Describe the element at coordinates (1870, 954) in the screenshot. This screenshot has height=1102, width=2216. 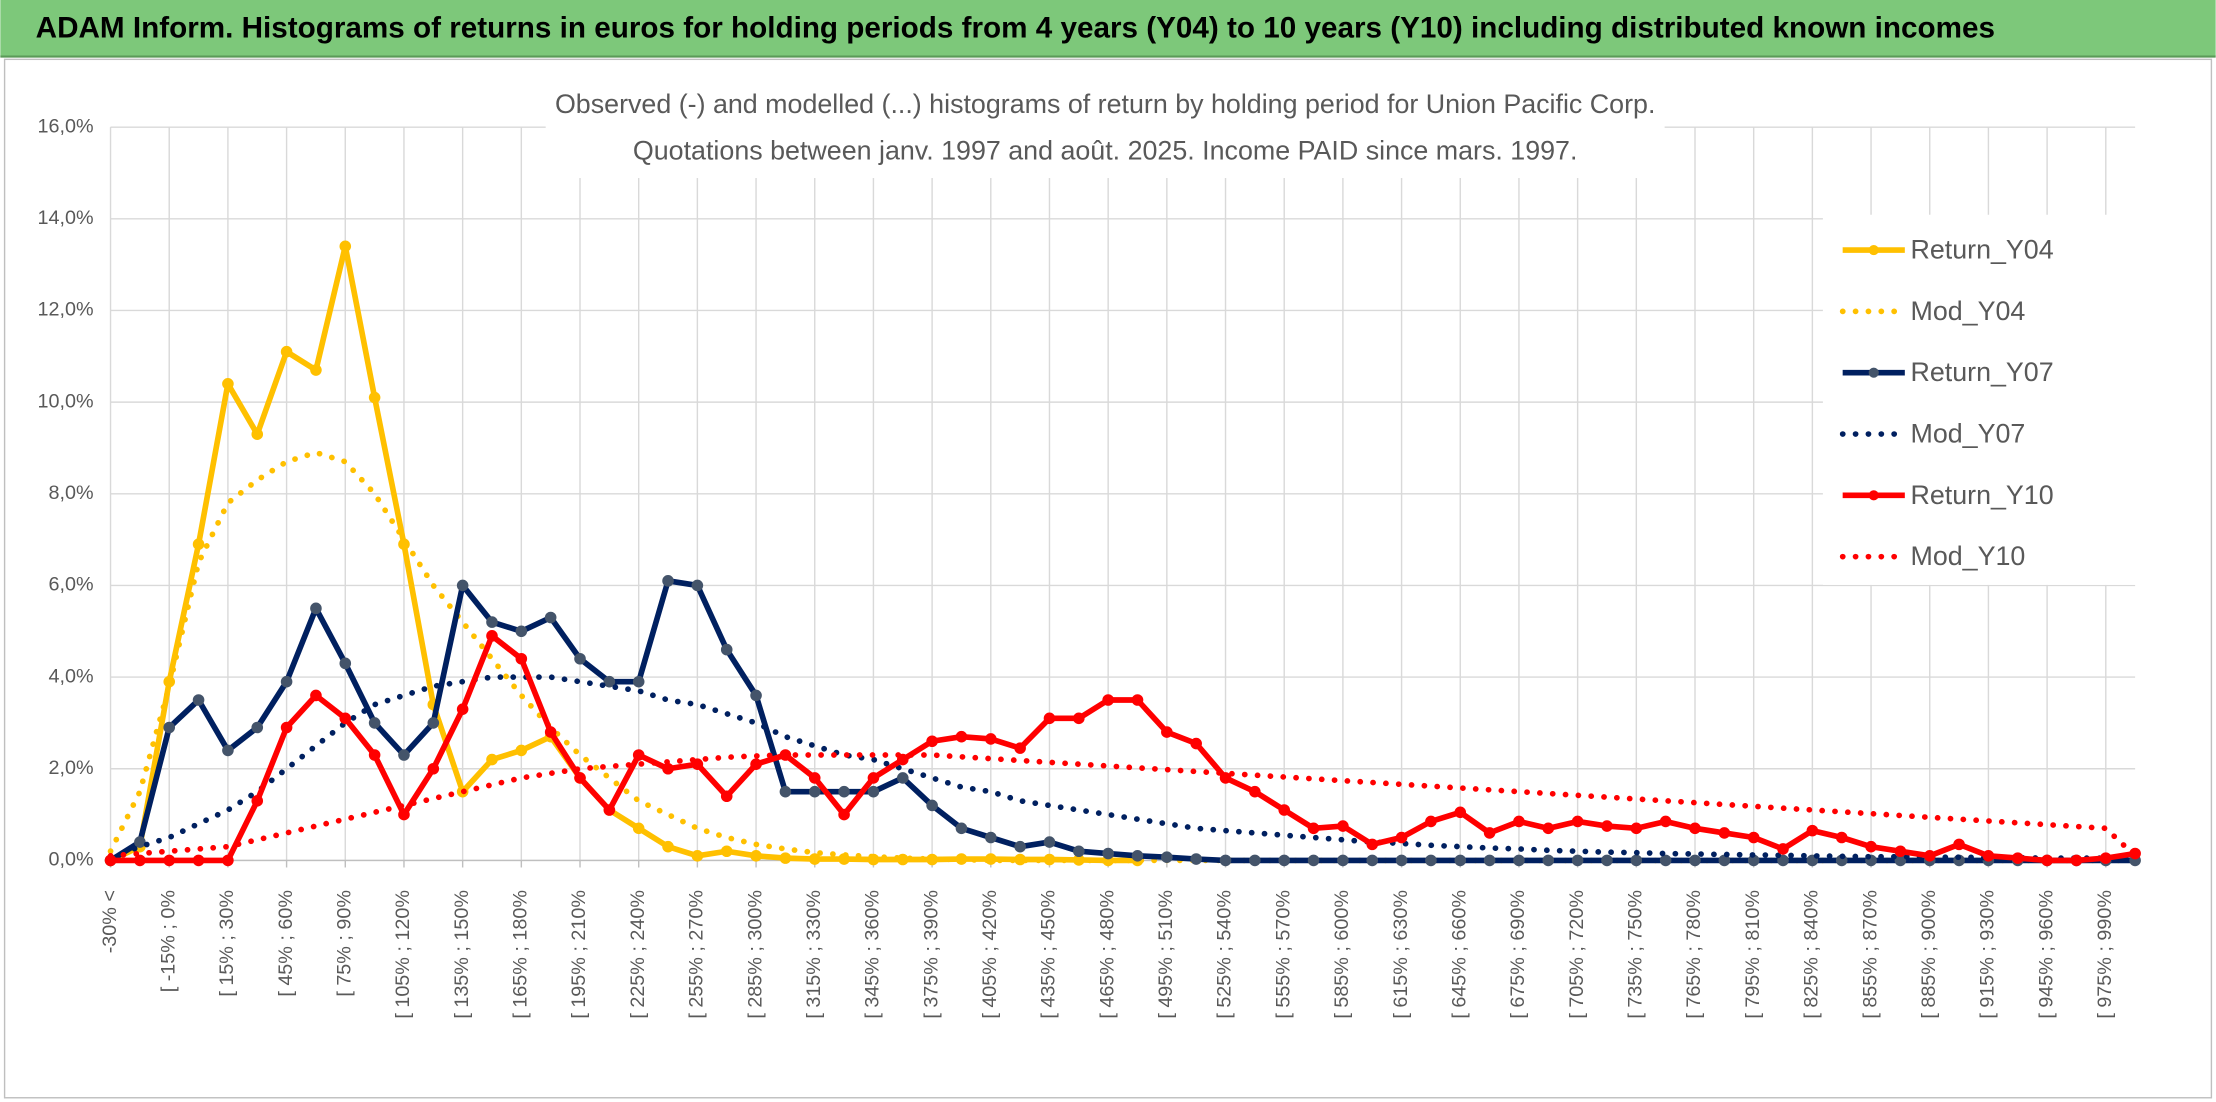
I see `x-tick-label: [ 855% ; 870%` at that location.